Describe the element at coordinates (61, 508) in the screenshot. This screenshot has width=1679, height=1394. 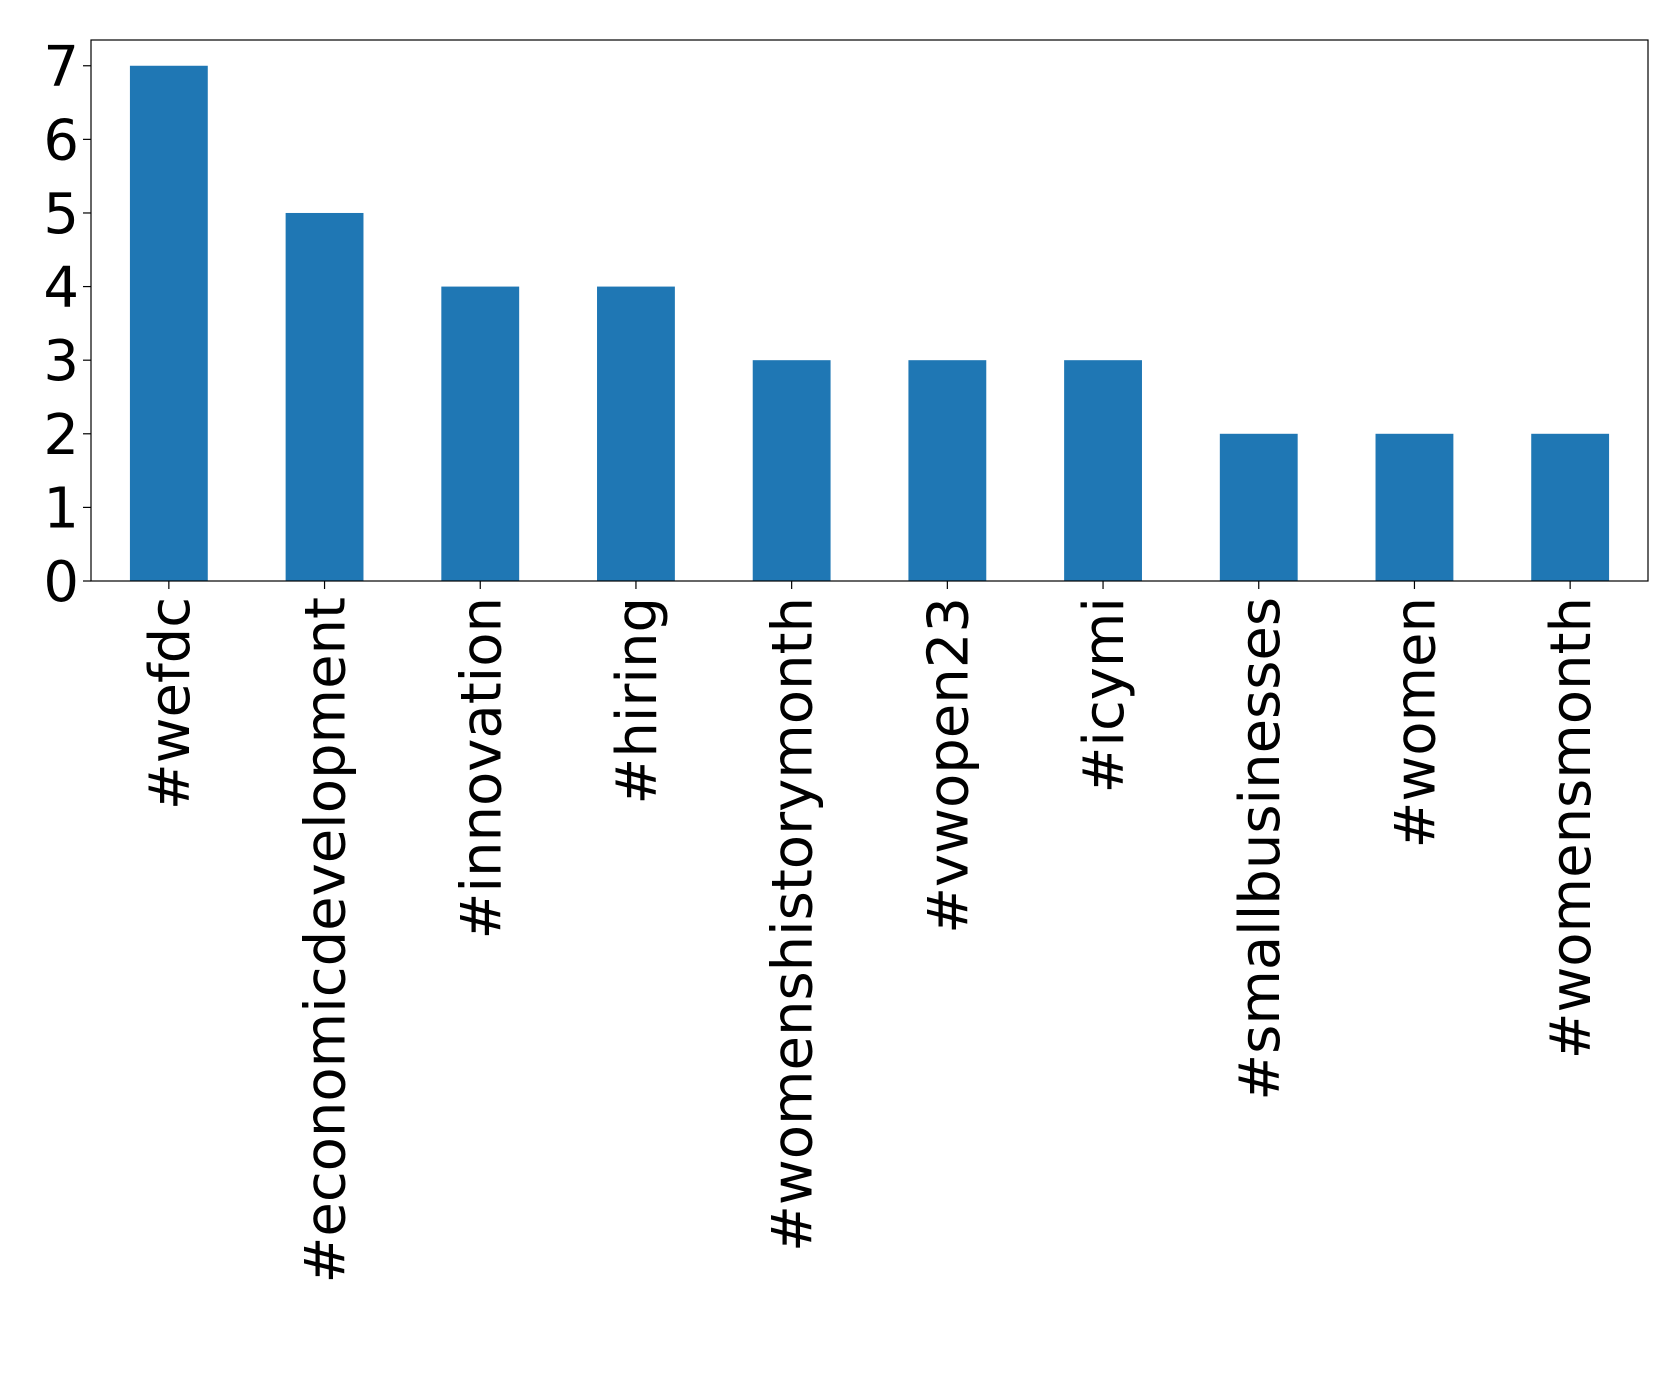
I see `y-tick-label: 1` at that location.